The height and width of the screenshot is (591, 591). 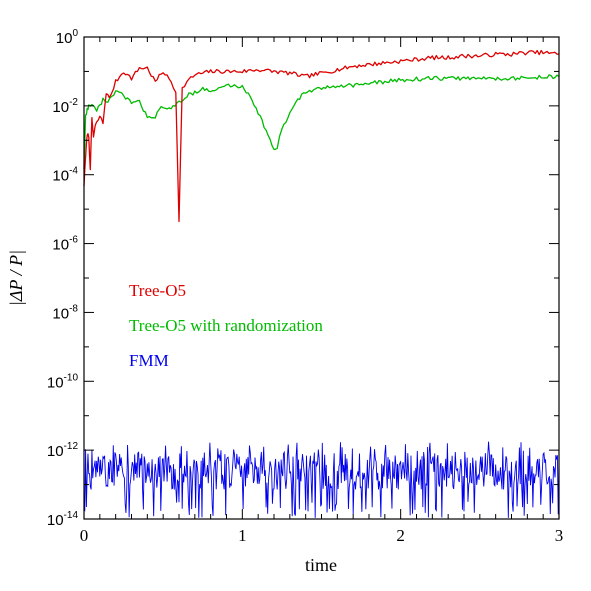 I want to click on legend: Tree-O5 Tree-O5 with randomization FMM, so click(x=226, y=325).